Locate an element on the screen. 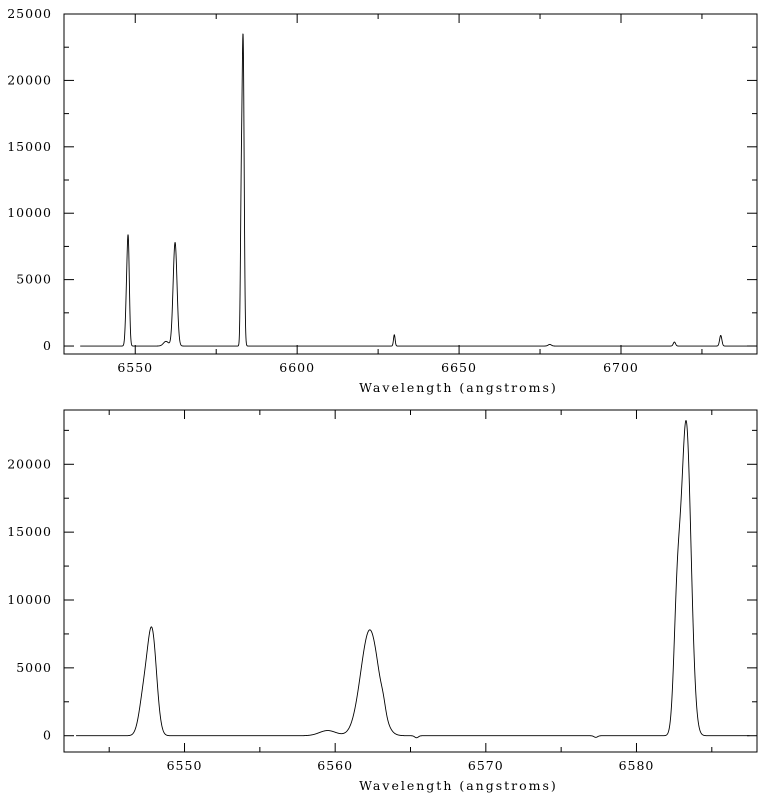 This screenshot has height=803, width=768. panel-top-x-axis-label: Wavelength (angstroms) is located at coordinates (458, 387).